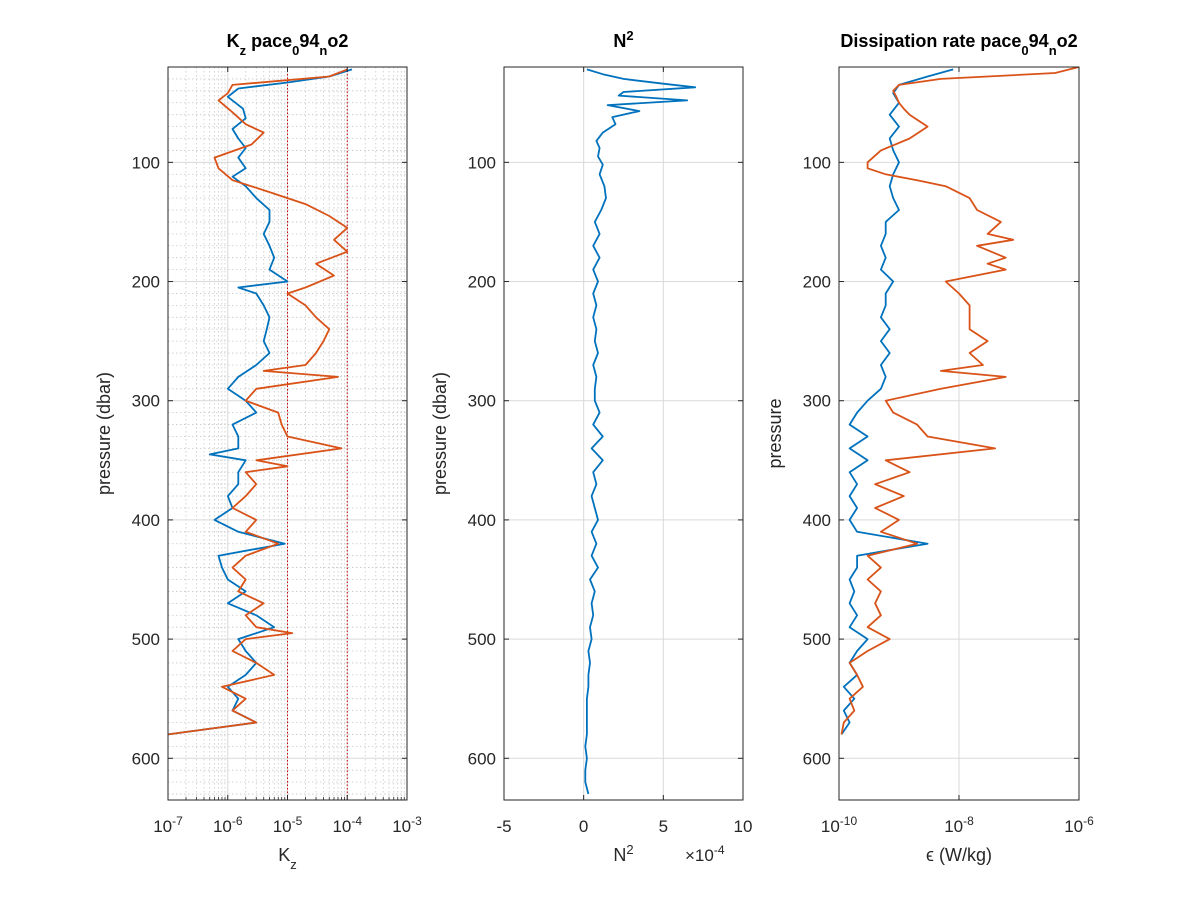  I want to click on x-tick-label-exponent: -7, so click(177, 821).